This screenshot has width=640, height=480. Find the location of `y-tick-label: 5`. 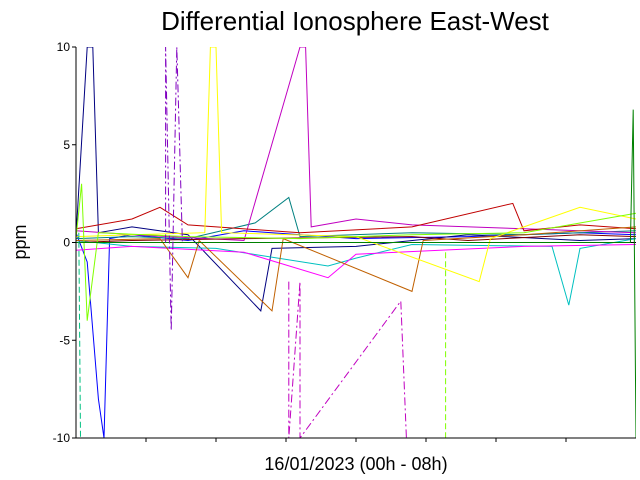

y-tick-label: 5 is located at coordinates (66, 145).